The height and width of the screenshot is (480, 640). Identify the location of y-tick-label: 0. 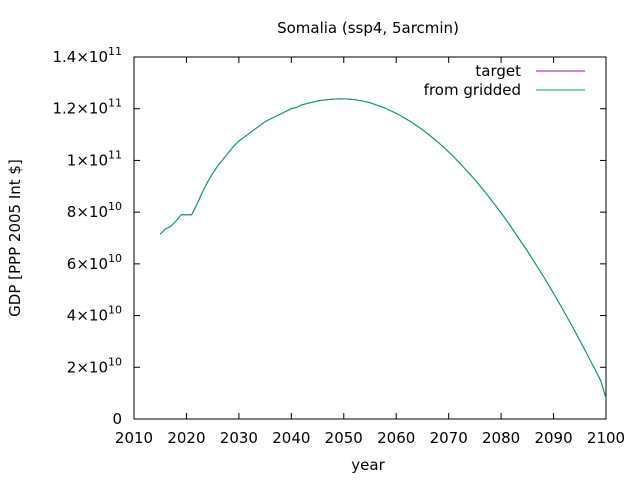
(117, 419).